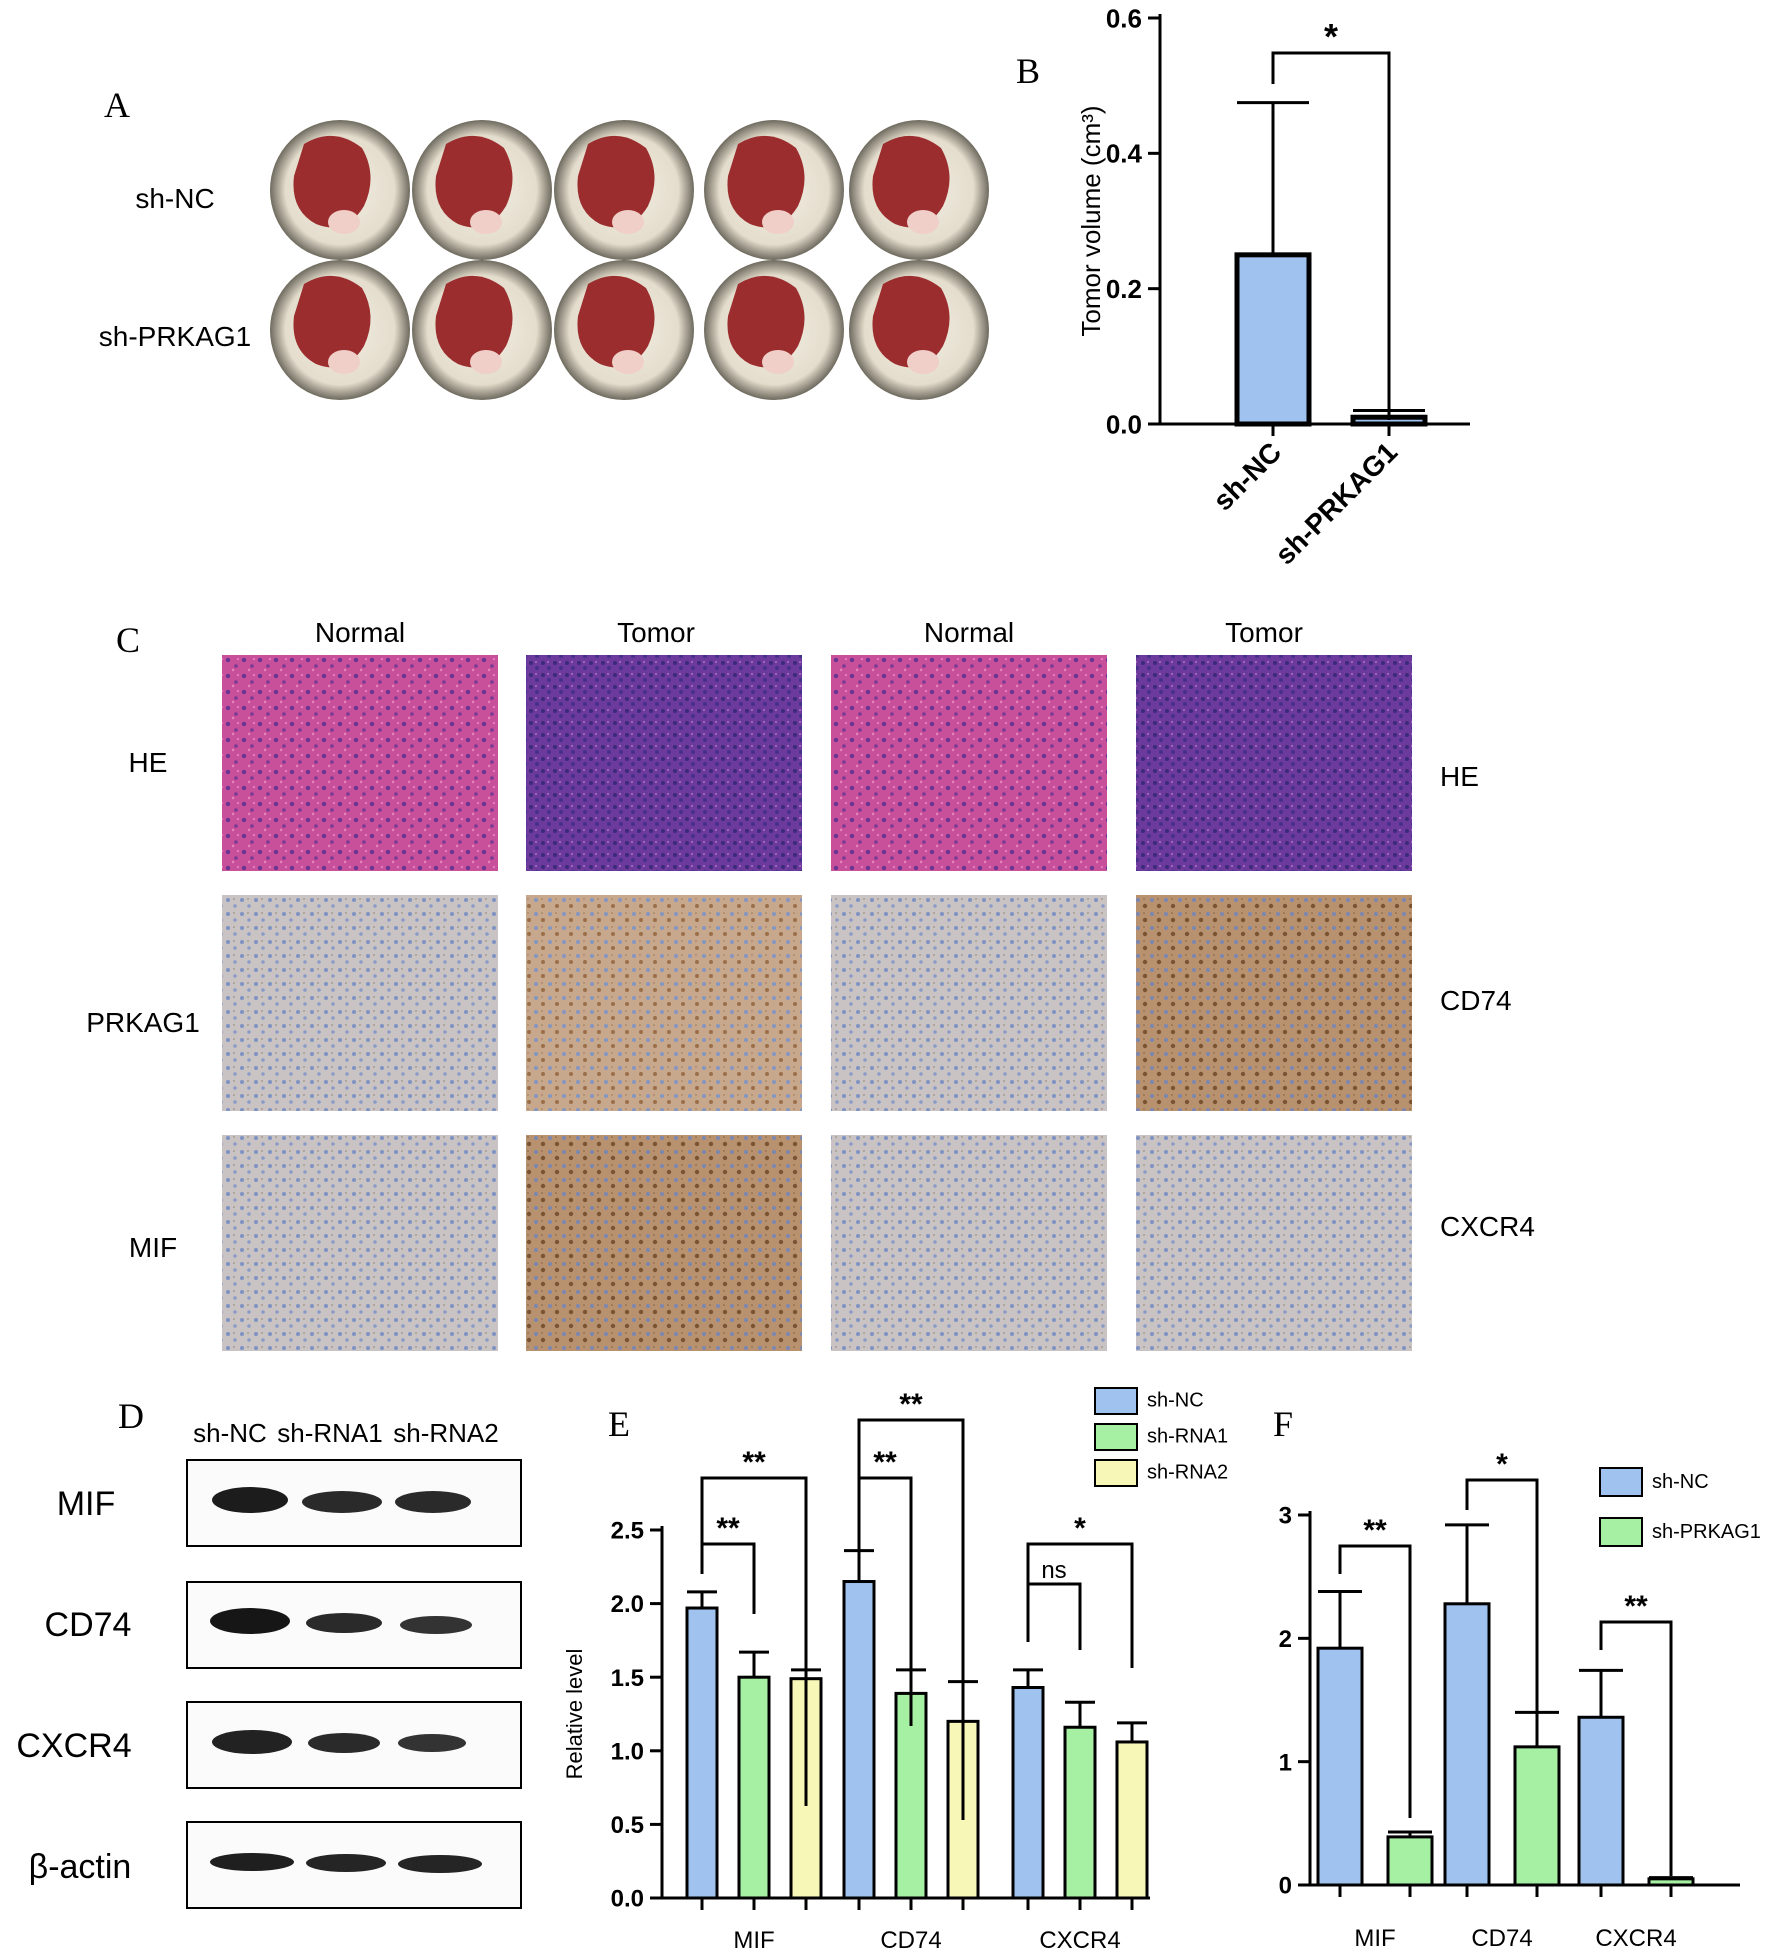 Image resolution: width=1772 pixels, height=1960 pixels. Describe the element at coordinates (329, 1433) in the screenshot. I see `lane-label-2: sh-RNA1` at that location.